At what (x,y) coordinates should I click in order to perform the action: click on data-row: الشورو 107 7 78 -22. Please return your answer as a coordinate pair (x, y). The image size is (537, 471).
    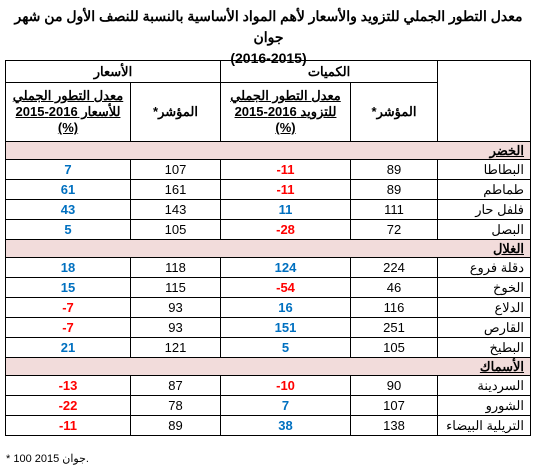
    Looking at the image, I should click on (268, 405).